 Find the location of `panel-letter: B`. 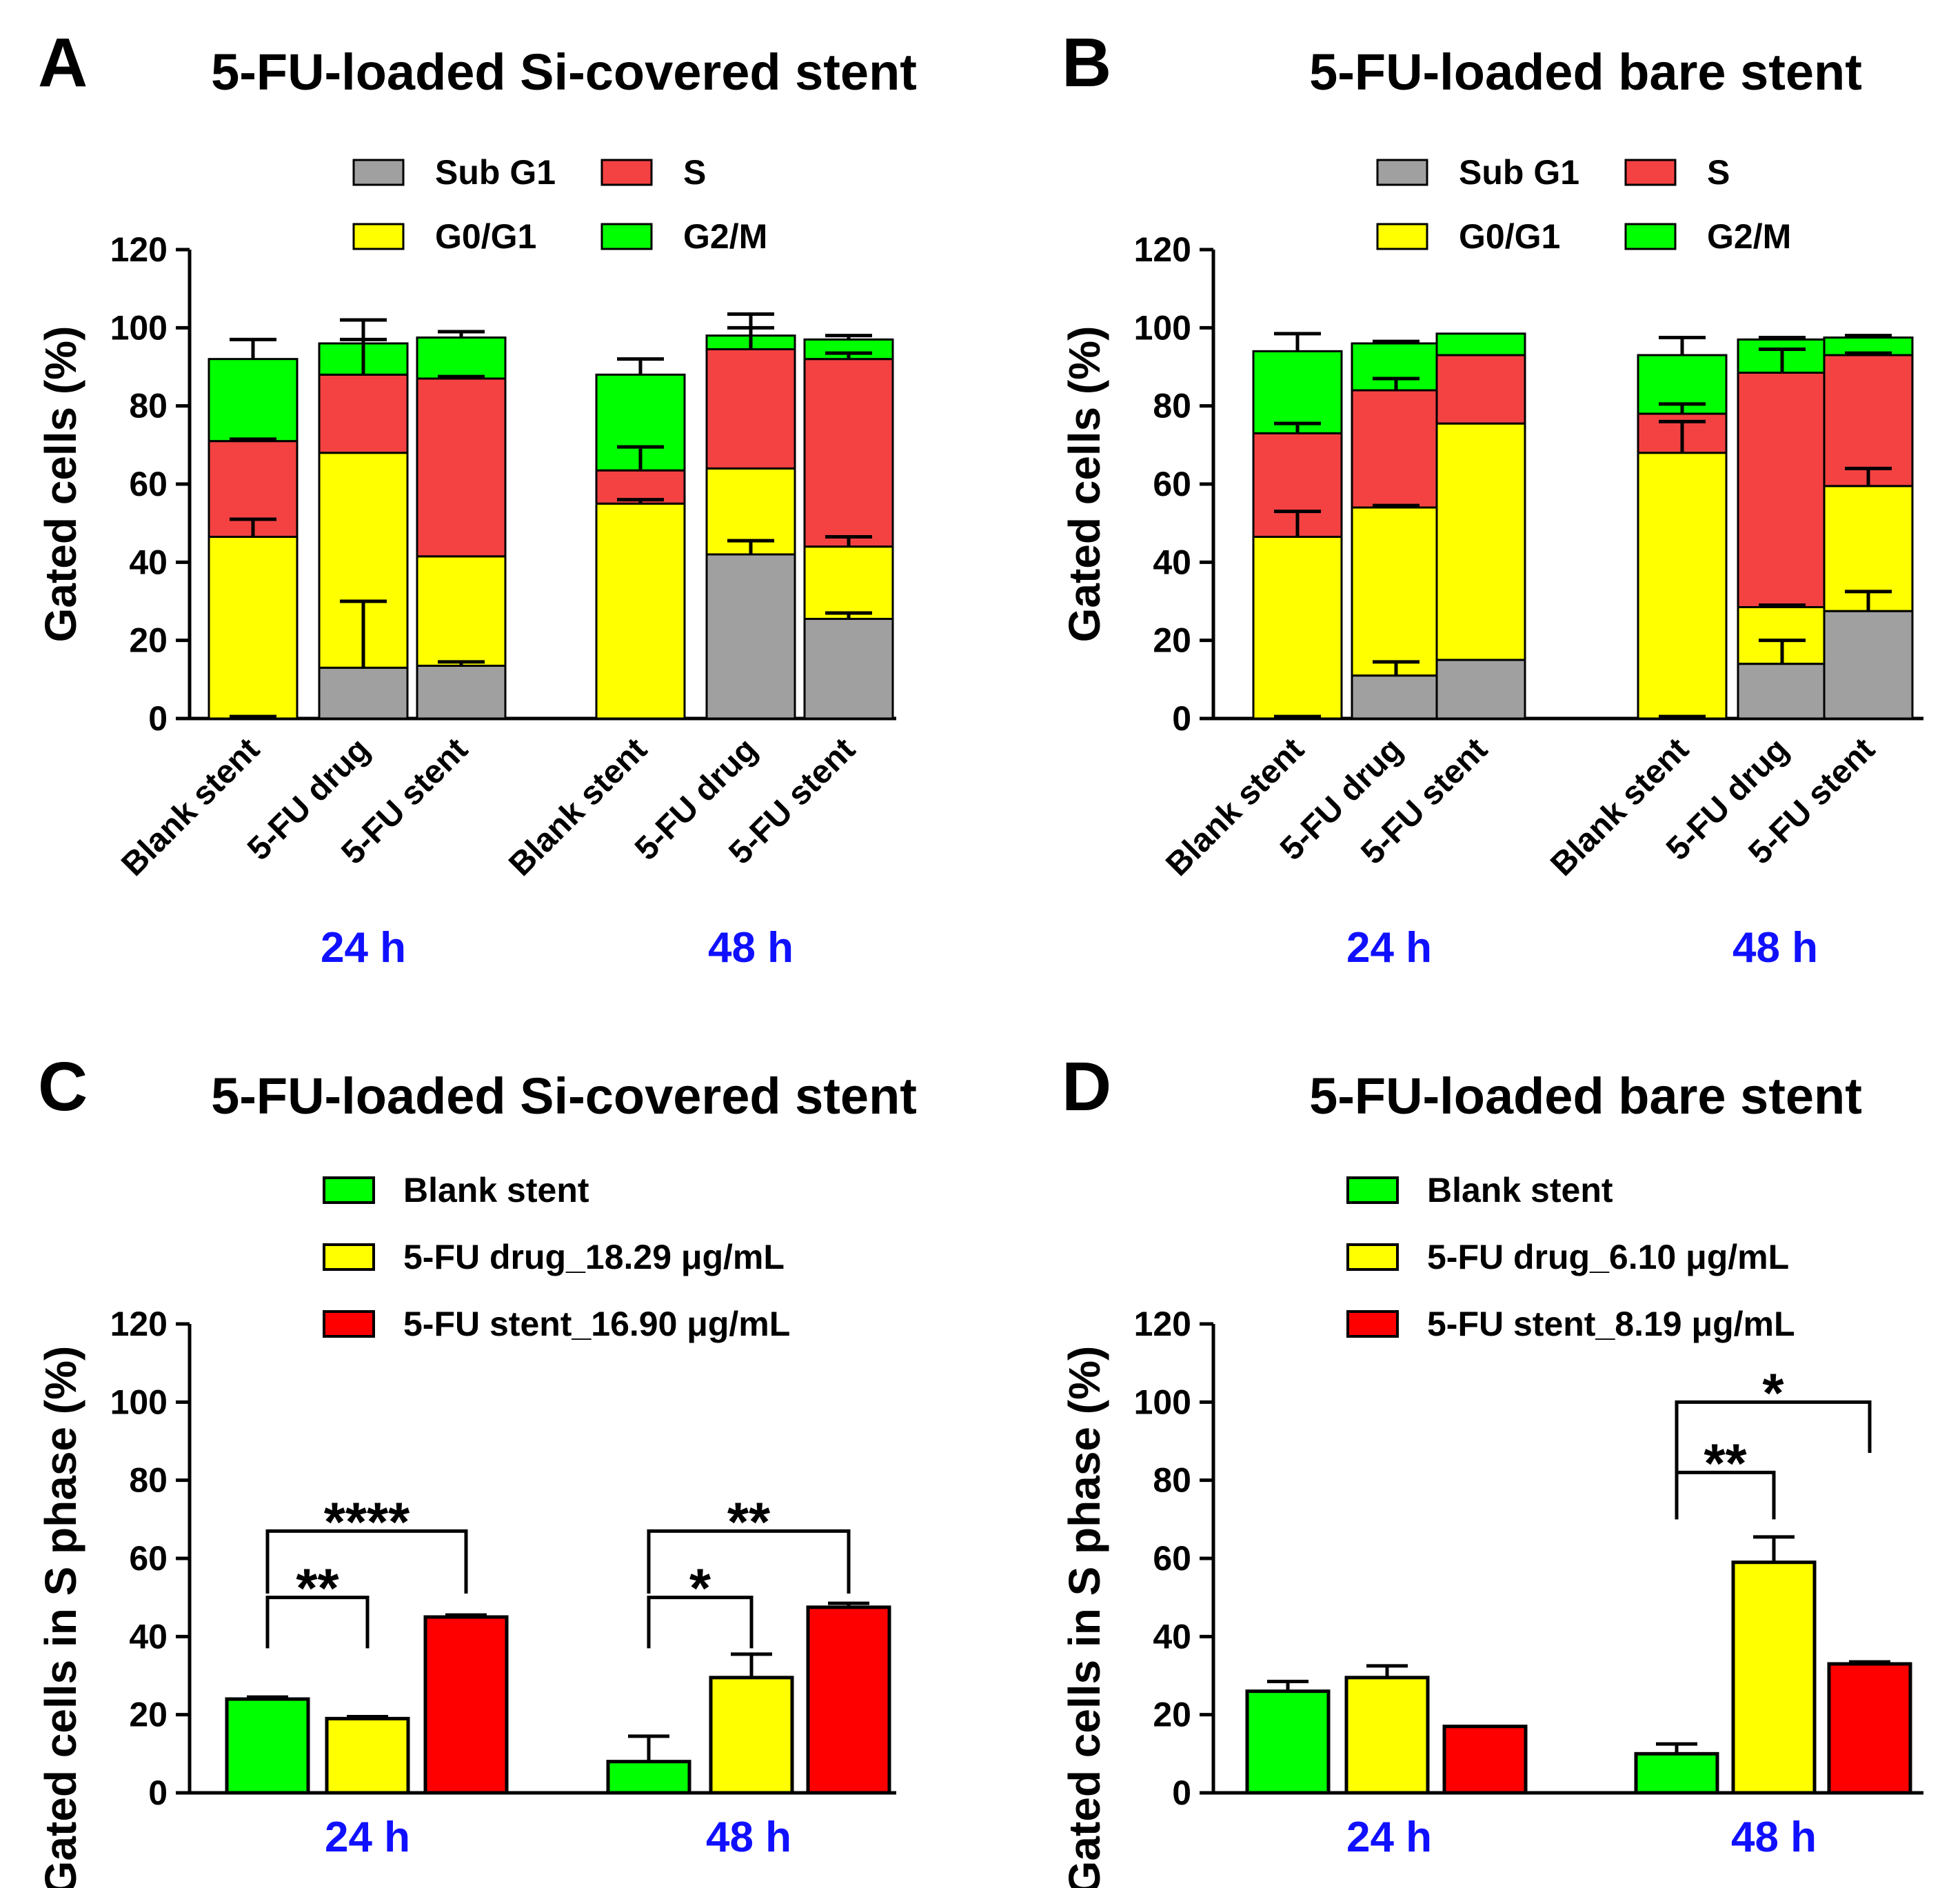

panel-letter: B is located at coordinates (1086, 62).